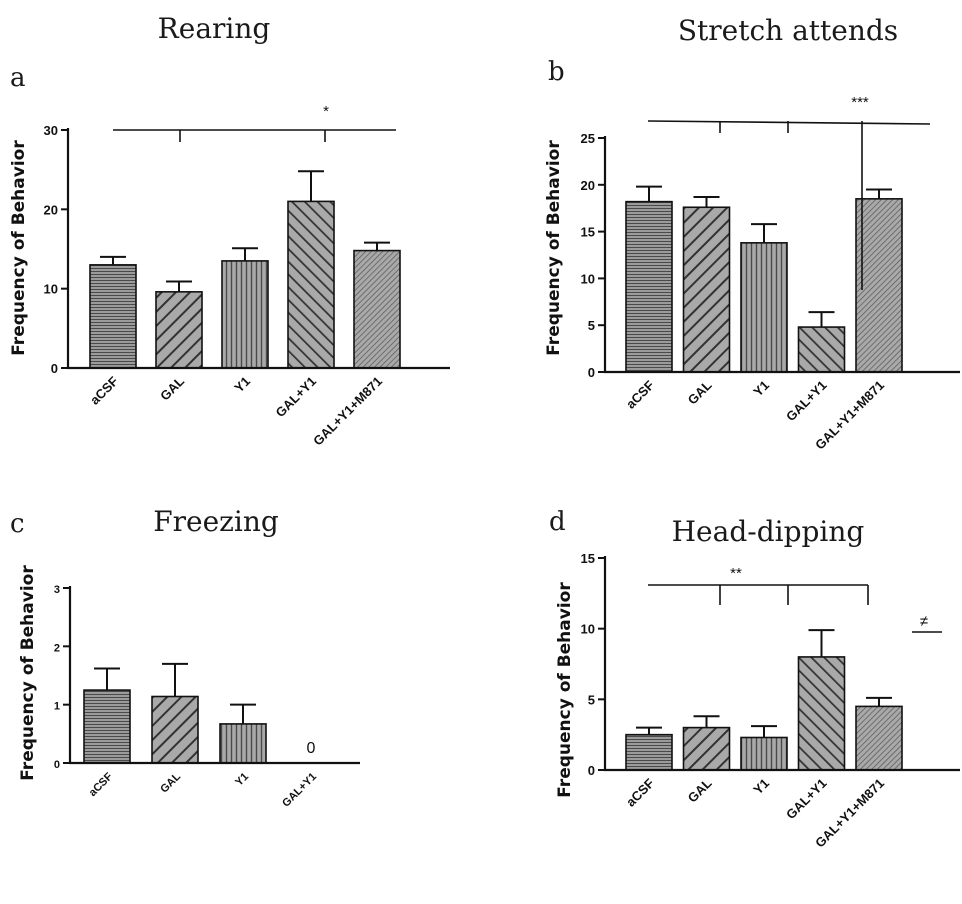  I want to click on significance-label: **, so click(736, 573).